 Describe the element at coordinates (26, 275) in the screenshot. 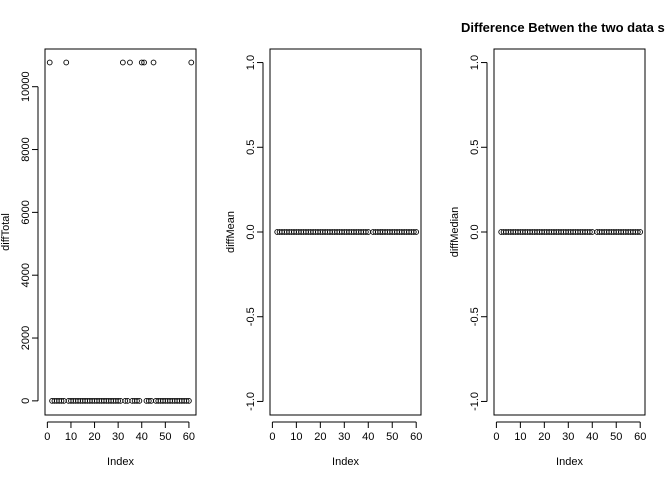

I see `y-tick-label: 4000` at that location.